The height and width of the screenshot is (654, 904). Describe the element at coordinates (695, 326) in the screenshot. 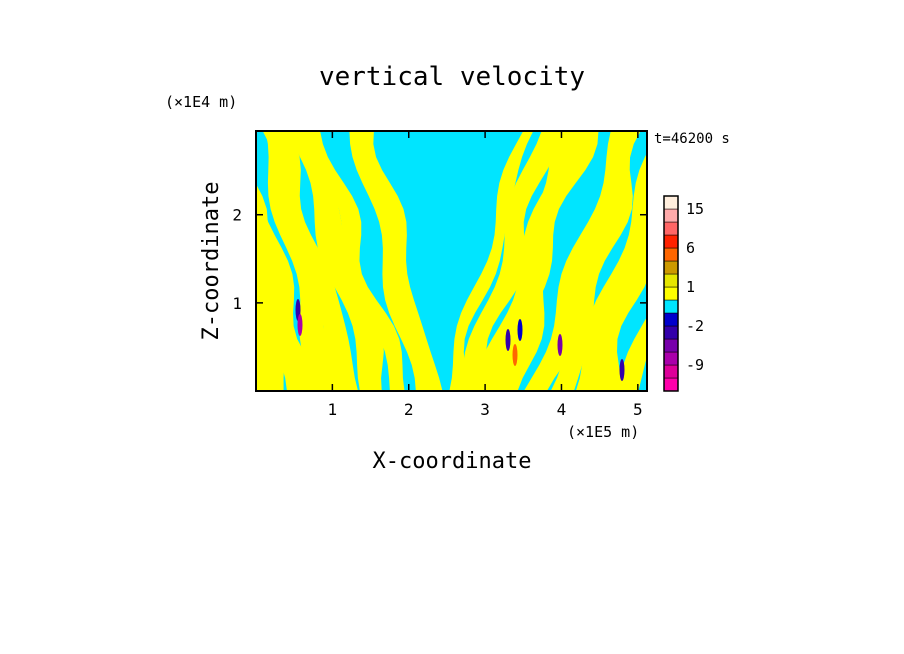

I see `colorbar-label: -2` at that location.